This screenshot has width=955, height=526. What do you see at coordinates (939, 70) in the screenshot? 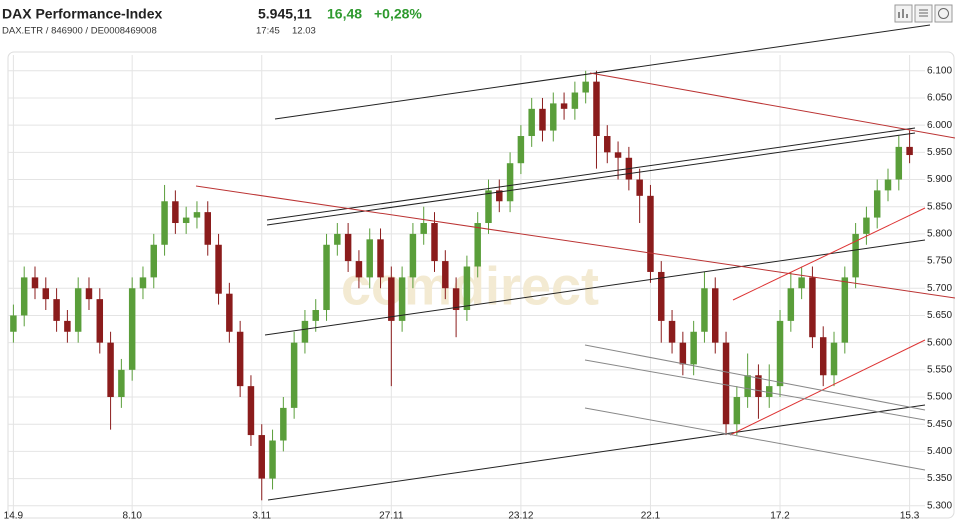
I see `y-tick-label: 6.100` at bounding box center [939, 70].